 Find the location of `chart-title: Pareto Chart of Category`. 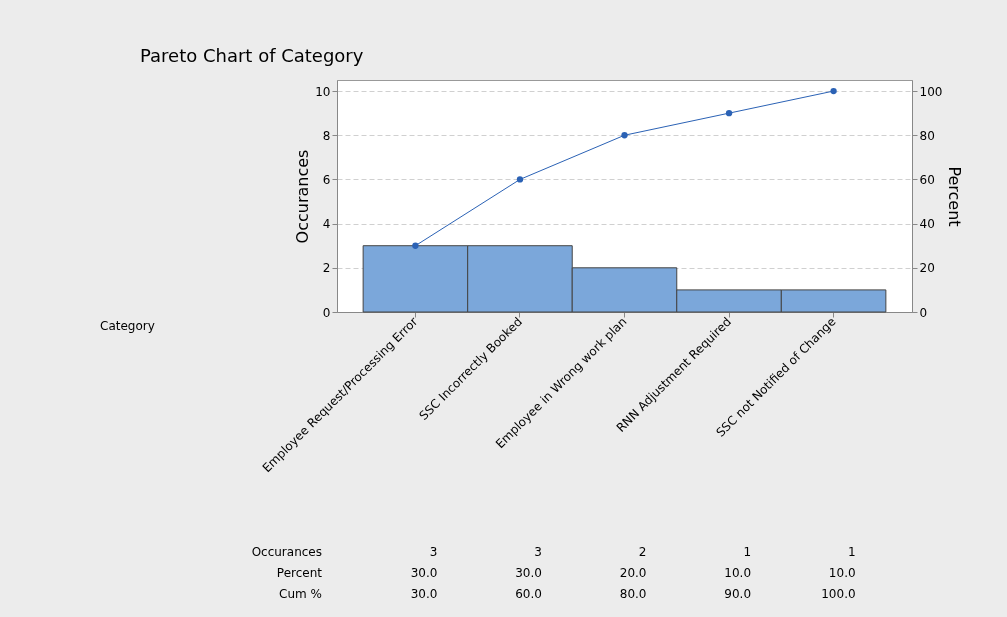

chart-title: Pareto Chart of Category is located at coordinates (252, 55).